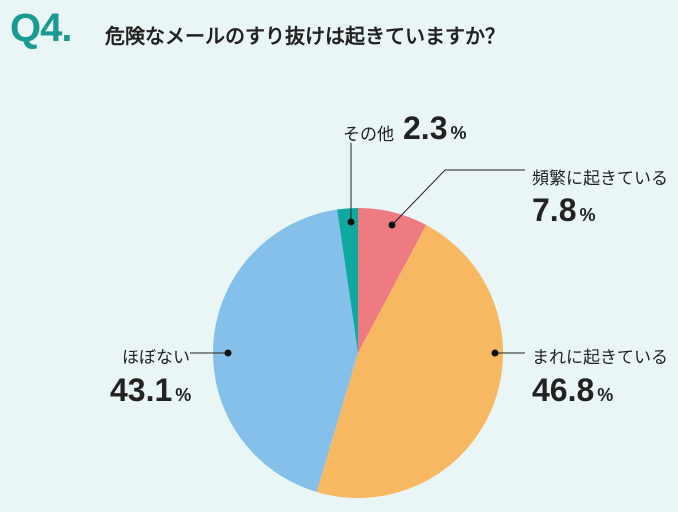 The width and height of the screenshot is (678, 512). Describe the element at coordinates (285, 350) in the screenshot. I see `pie-slice-almost-none` at that location.